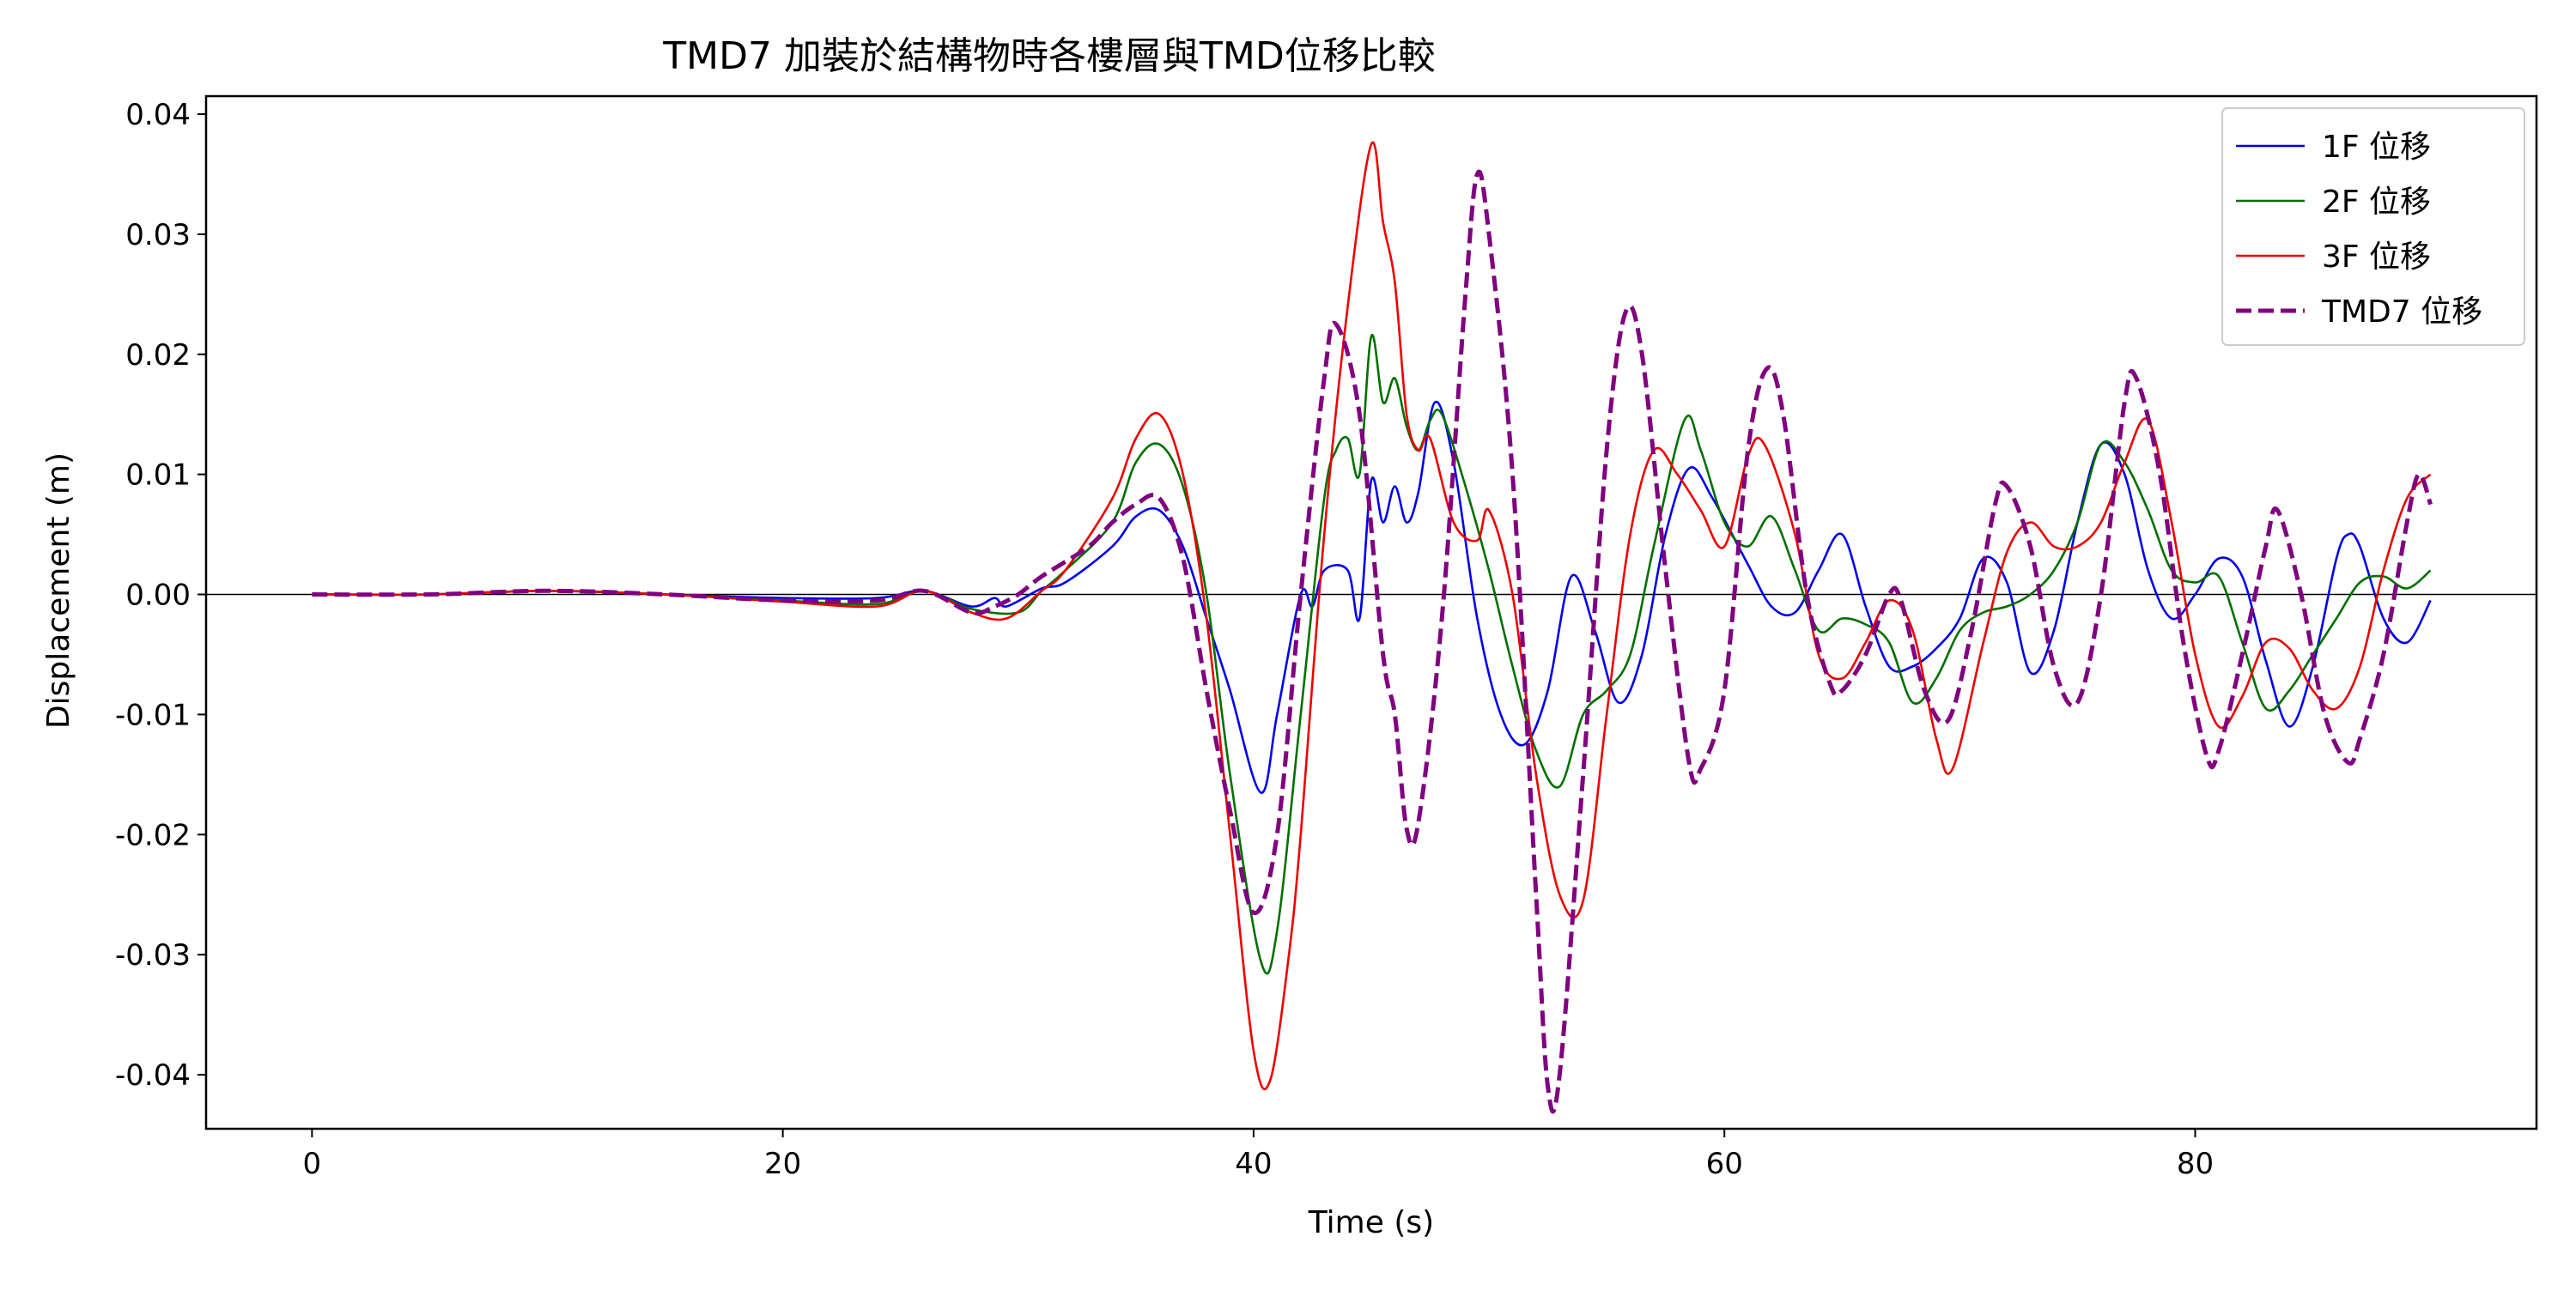 Image resolution: width=2576 pixels, height=1291 pixels. I want to click on y-tick-label: -0.03, so click(153, 956).